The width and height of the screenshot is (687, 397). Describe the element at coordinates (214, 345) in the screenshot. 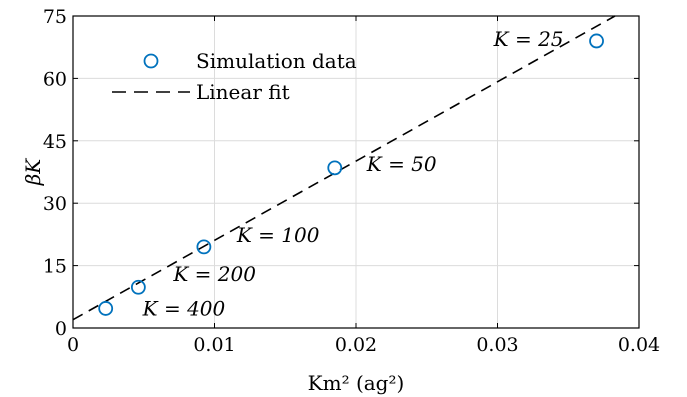

I see `x-tick-label: 0.01` at that location.